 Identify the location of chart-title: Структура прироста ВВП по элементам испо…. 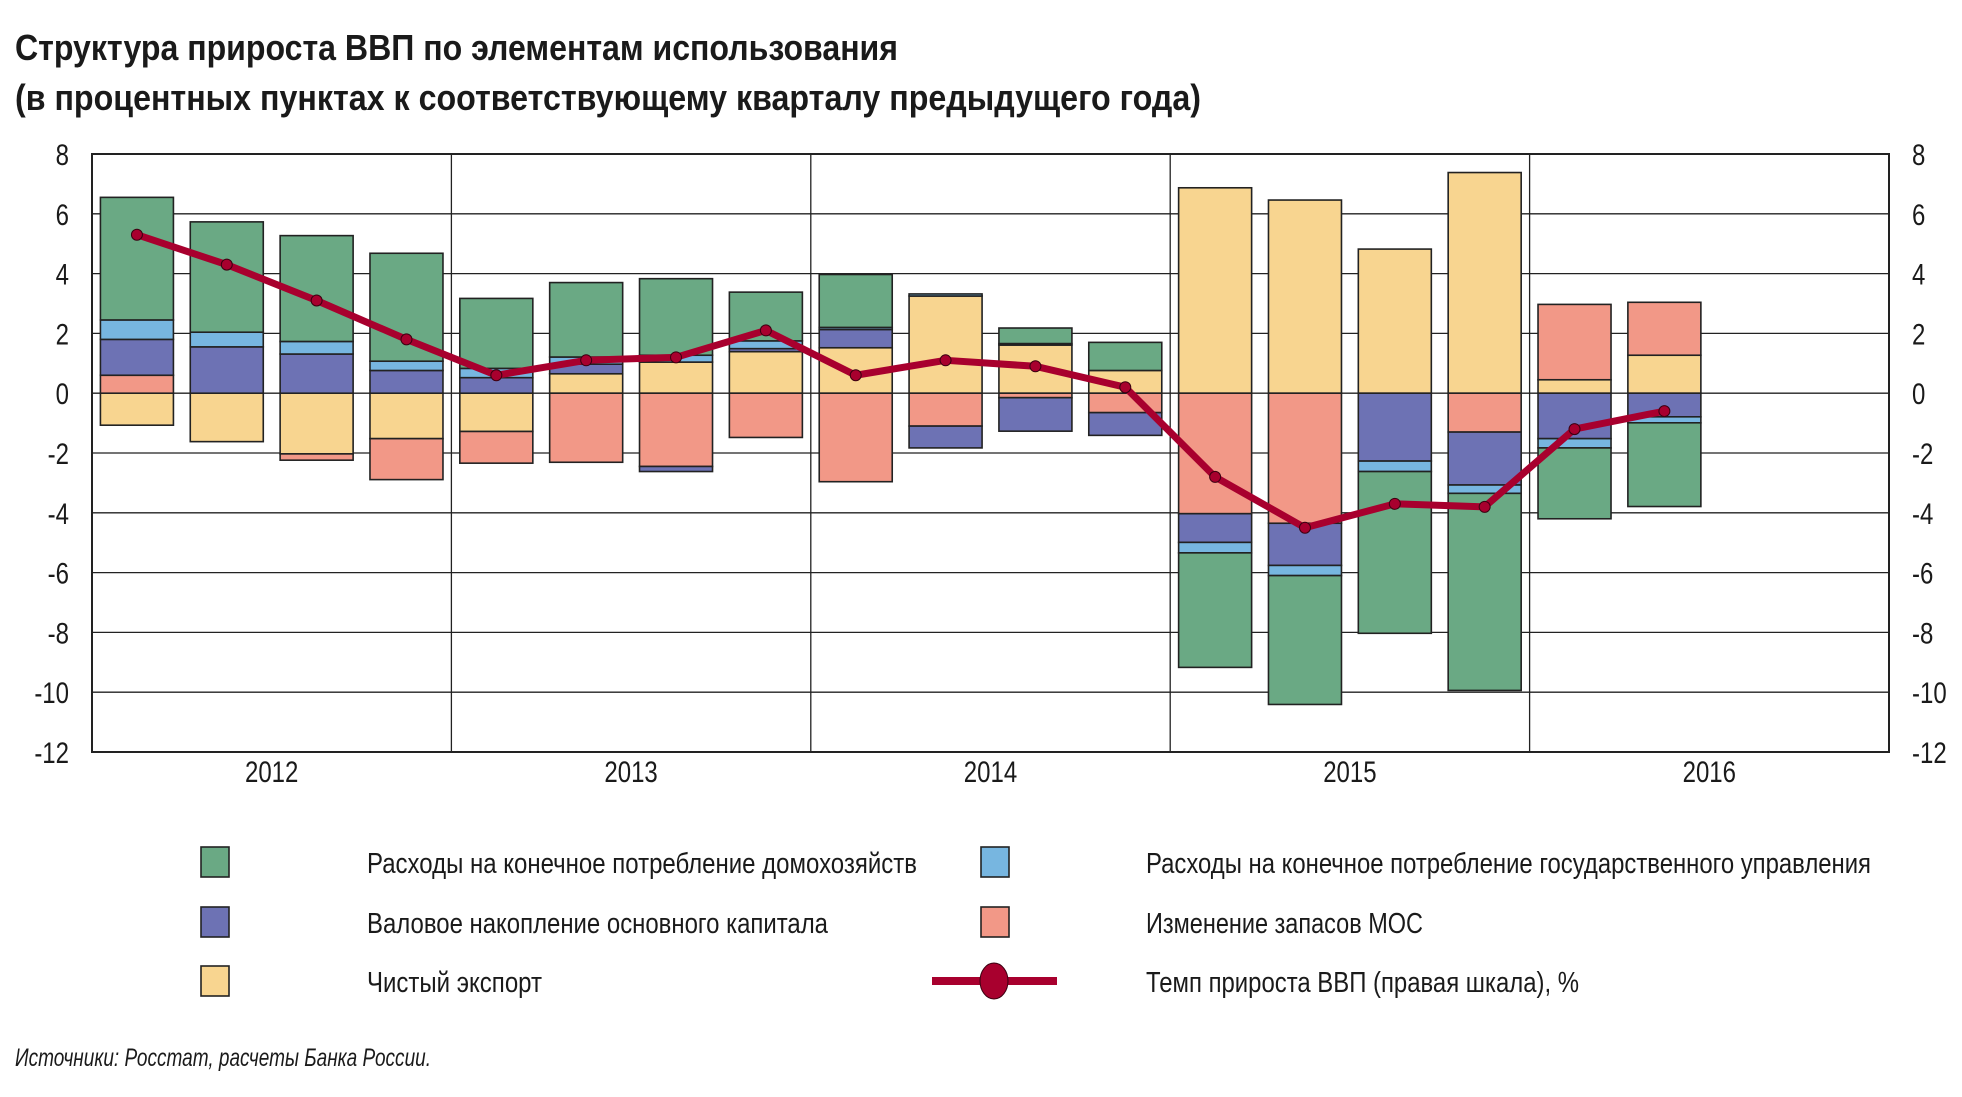
(456, 47).